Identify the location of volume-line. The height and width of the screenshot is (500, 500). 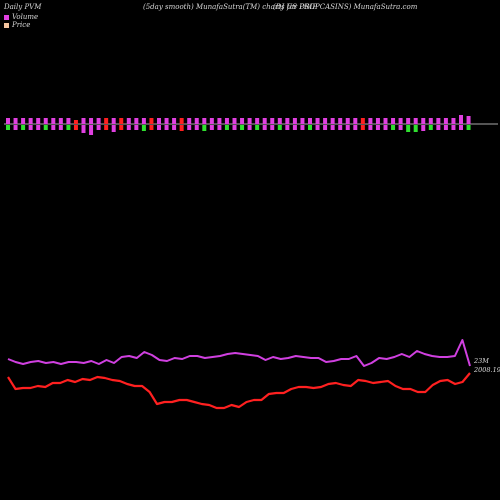
(239, 353).